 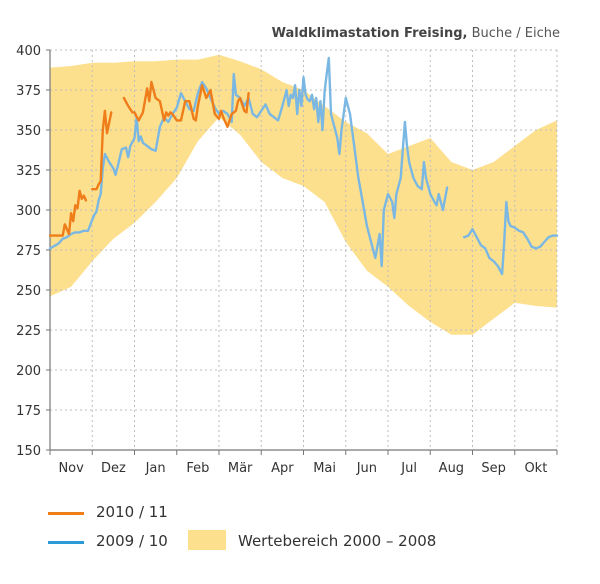 I want to click on y-tick-label-325: 325, so click(x=28, y=171).